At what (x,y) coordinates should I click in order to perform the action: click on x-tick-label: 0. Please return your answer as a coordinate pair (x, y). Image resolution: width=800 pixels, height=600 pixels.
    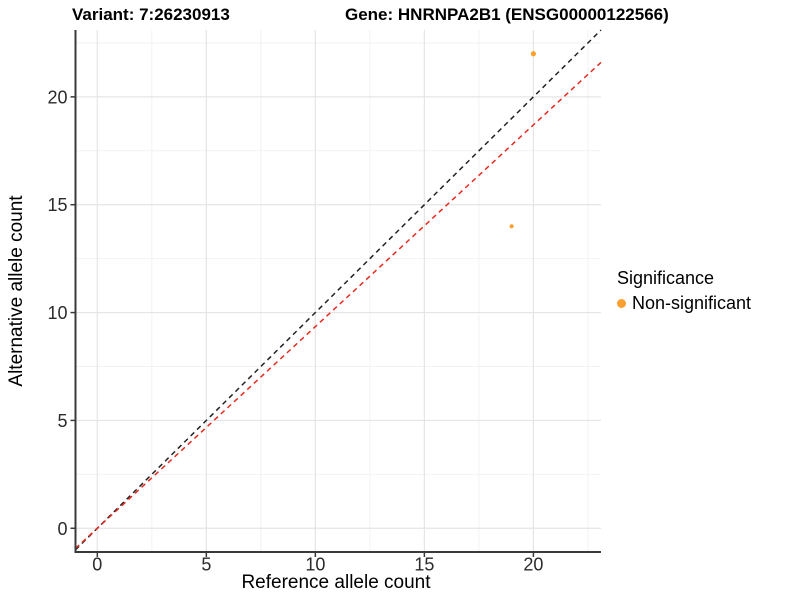
    Looking at the image, I should click on (97, 565).